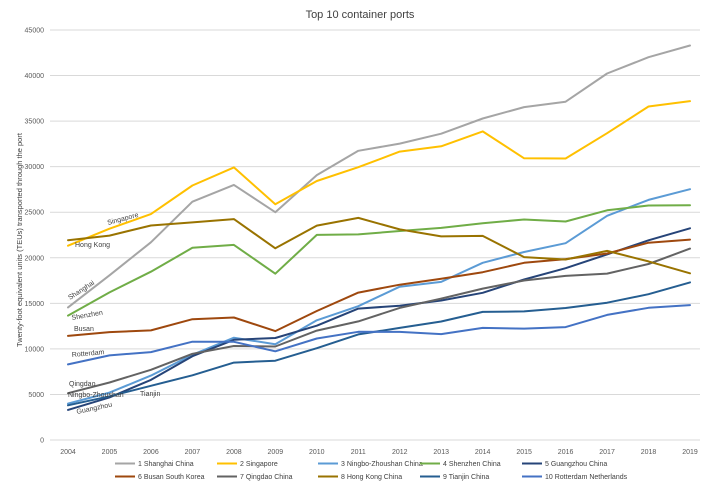  I want to click on x-tick-label: 2016, so click(566, 452).